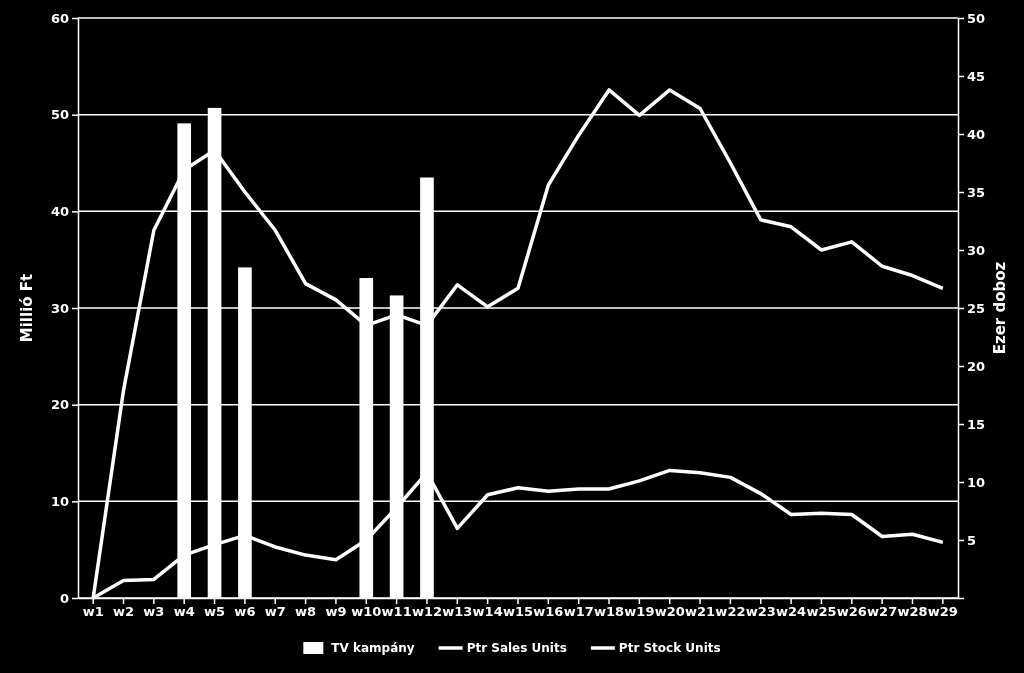  Describe the element at coordinates (245, 612) in the screenshot. I see `x-tick-label: w6` at that location.